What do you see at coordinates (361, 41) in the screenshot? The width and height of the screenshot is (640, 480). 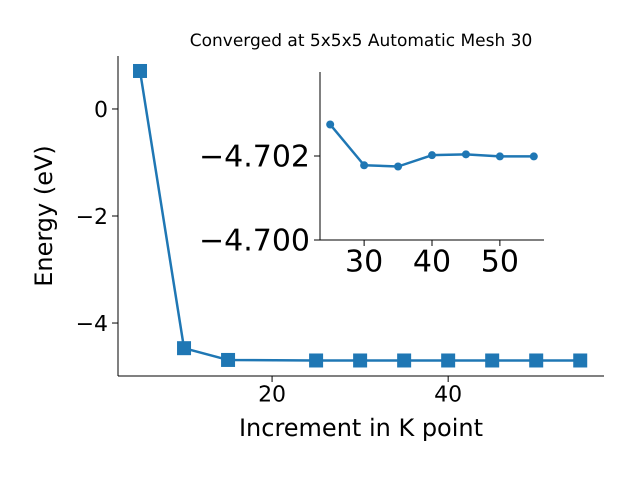 I see `chart-title: Converged at 5x5x5 Automatic Mesh 30` at bounding box center [361, 41].